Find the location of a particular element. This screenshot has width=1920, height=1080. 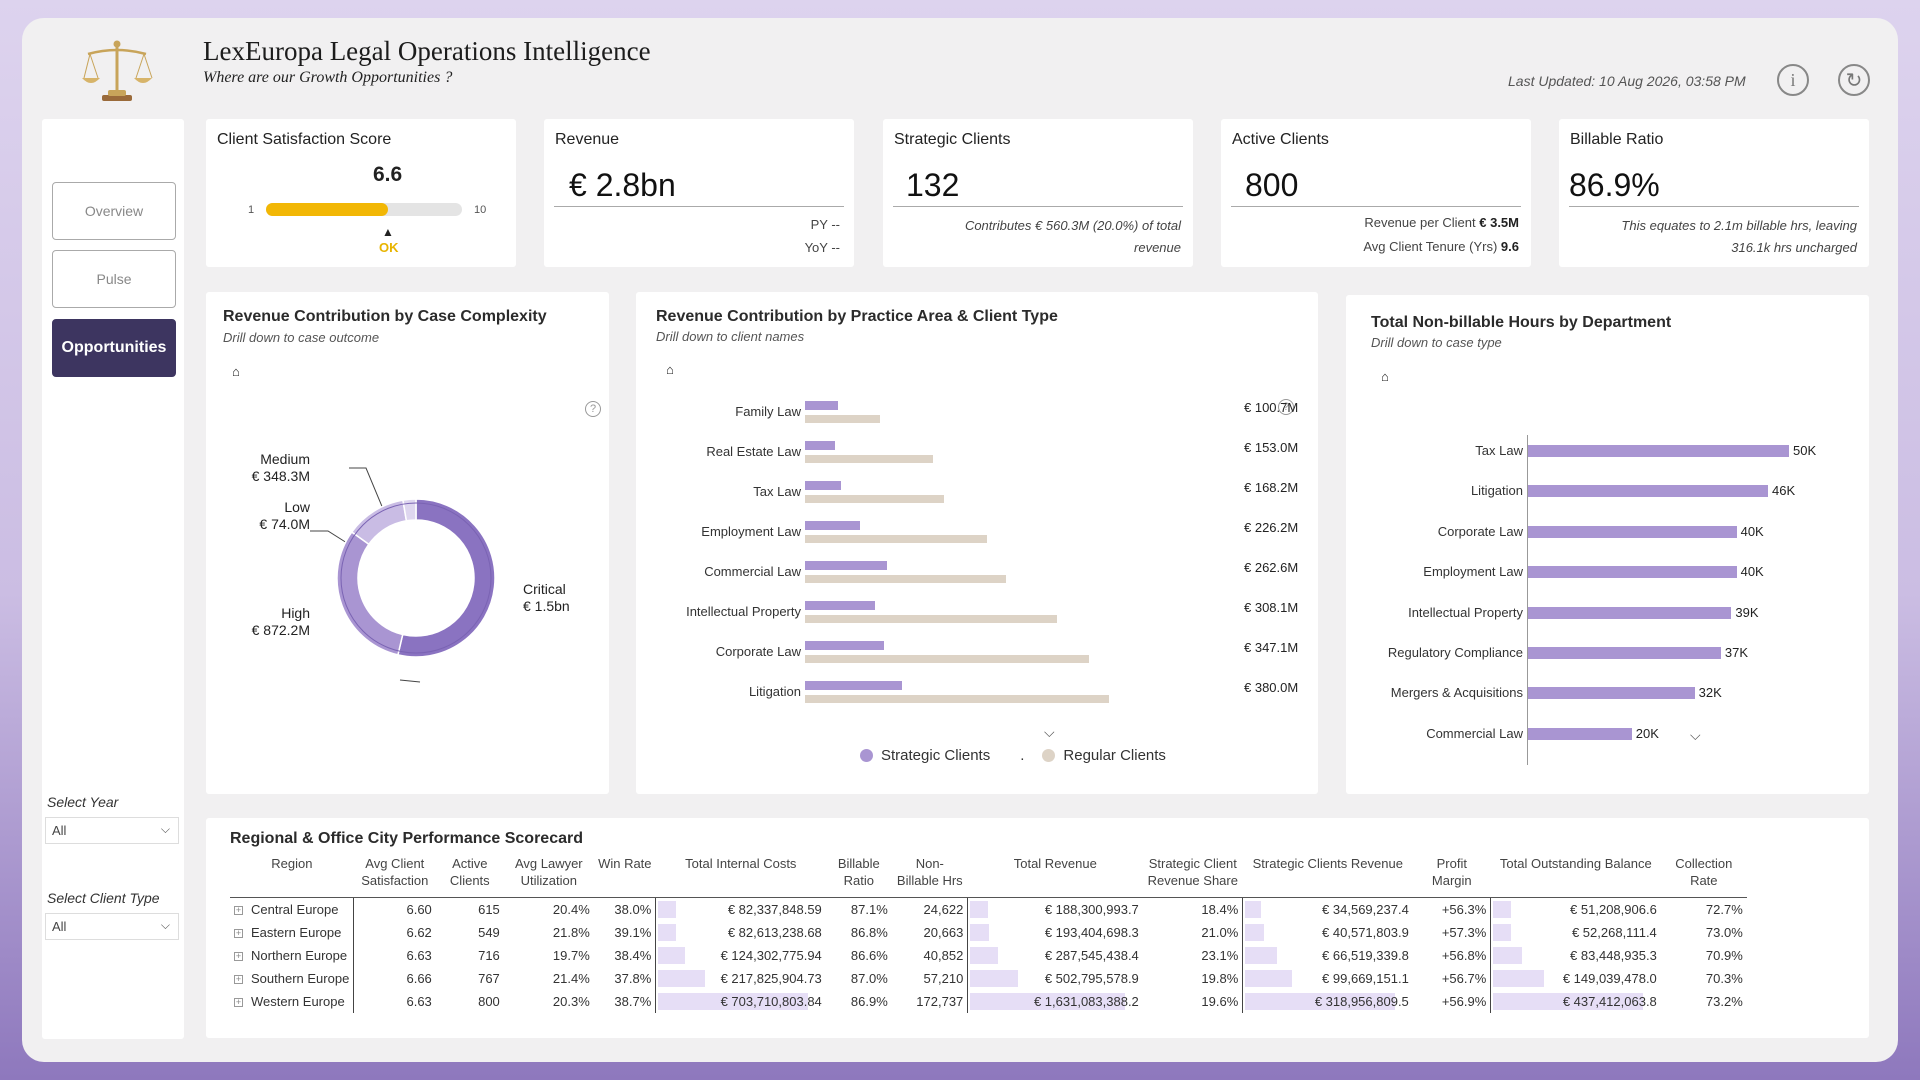

nav-pulse-button: Pulse is located at coordinates (114, 279).